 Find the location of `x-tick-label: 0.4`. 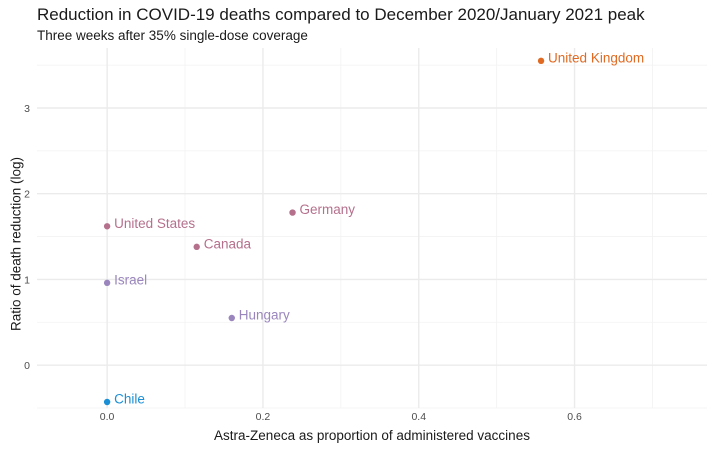

x-tick-label: 0.4 is located at coordinates (418, 417).